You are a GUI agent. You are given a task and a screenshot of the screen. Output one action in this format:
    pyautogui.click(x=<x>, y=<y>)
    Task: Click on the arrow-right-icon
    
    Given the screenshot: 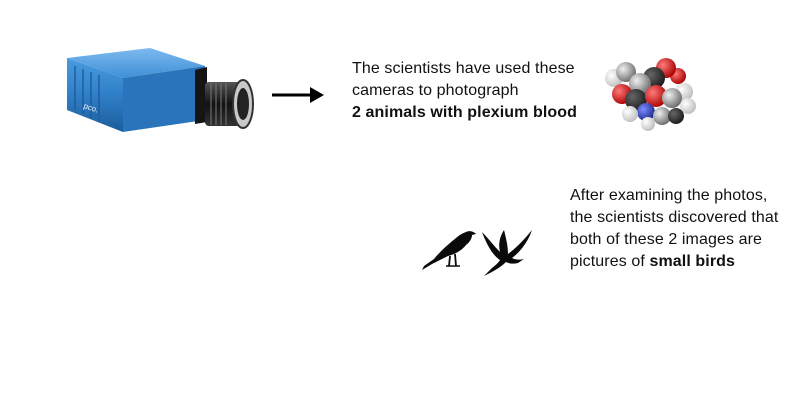 What is the action you would take?
    pyautogui.click(x=298, y=95)
    